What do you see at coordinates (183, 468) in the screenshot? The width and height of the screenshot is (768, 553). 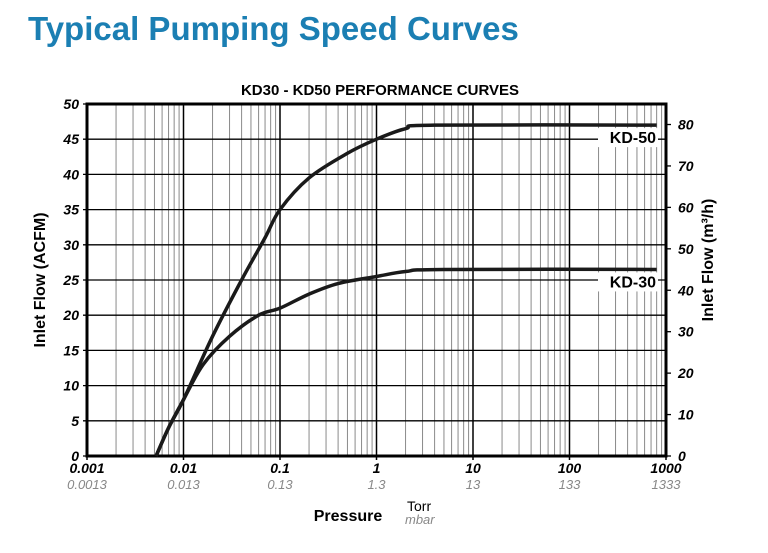 I see `x-tick-label: 0.01` at bounding box center [183, 468].